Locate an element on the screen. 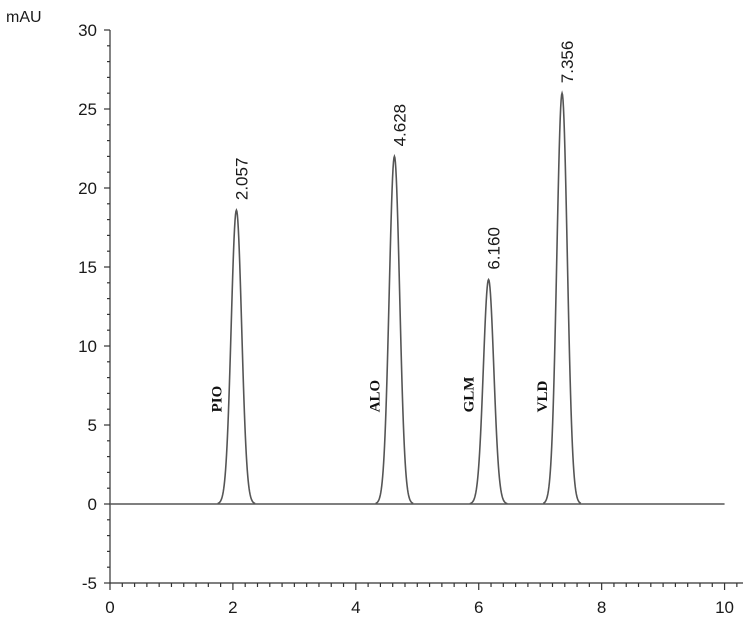  y-tick-label: 5 is located at coordinates (92, 425).